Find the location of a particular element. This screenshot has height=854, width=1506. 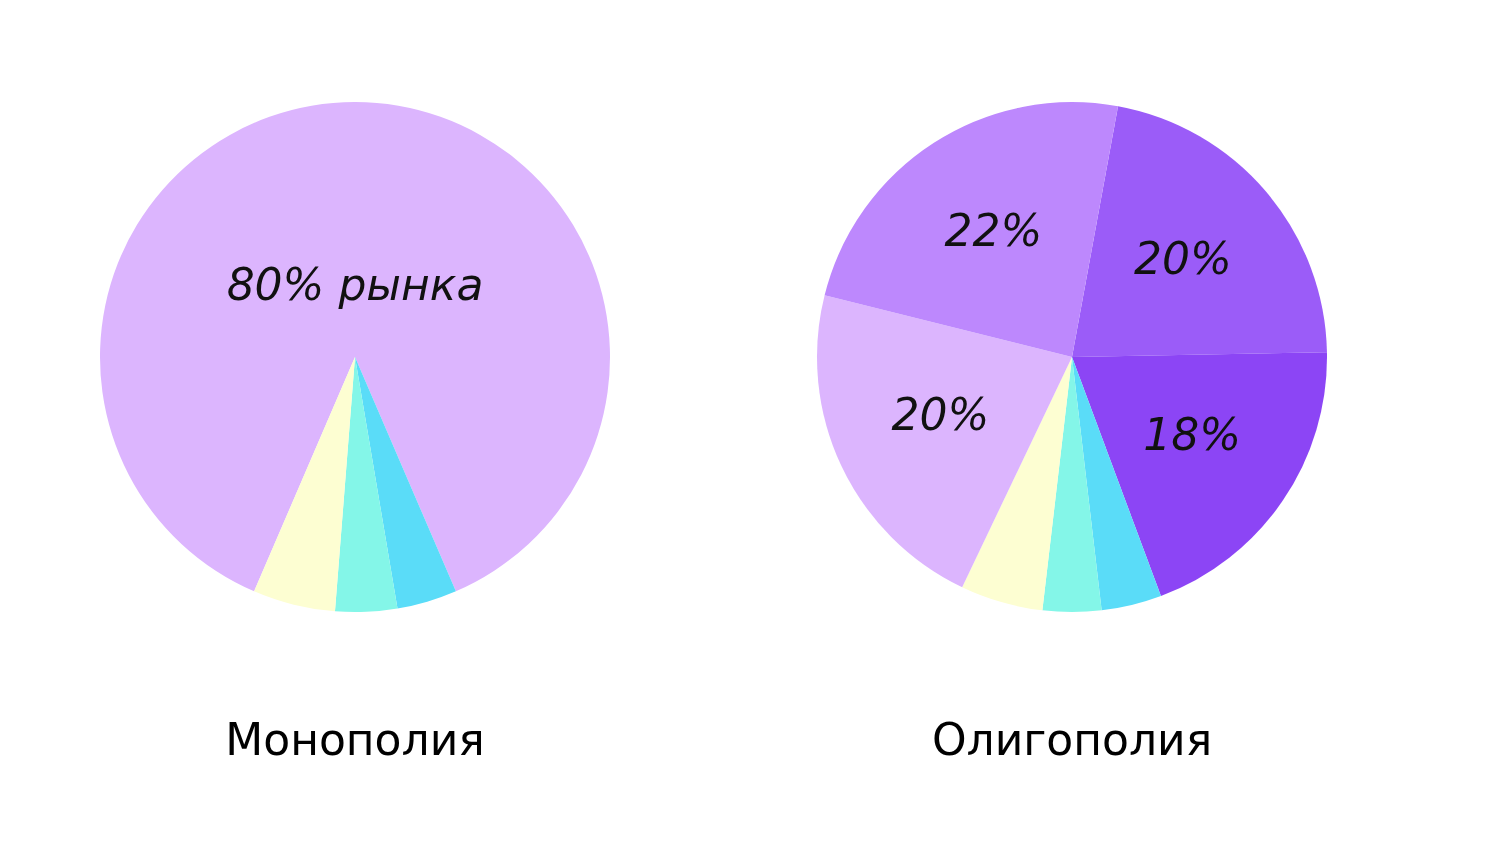

text: Олигополия is located at coordinates (1072, 740).